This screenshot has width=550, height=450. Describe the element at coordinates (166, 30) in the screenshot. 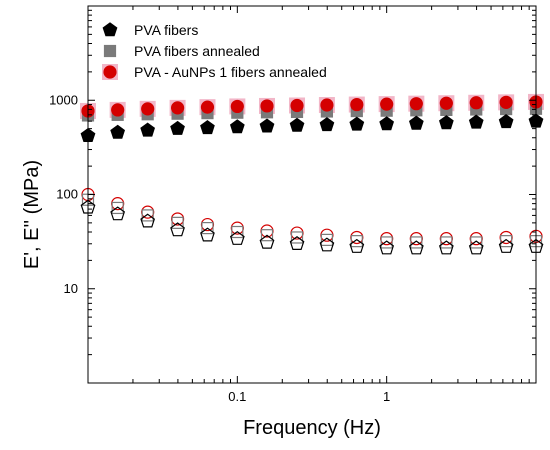

I see `legend-label-pva-fibers: PVA fibers` at that location.